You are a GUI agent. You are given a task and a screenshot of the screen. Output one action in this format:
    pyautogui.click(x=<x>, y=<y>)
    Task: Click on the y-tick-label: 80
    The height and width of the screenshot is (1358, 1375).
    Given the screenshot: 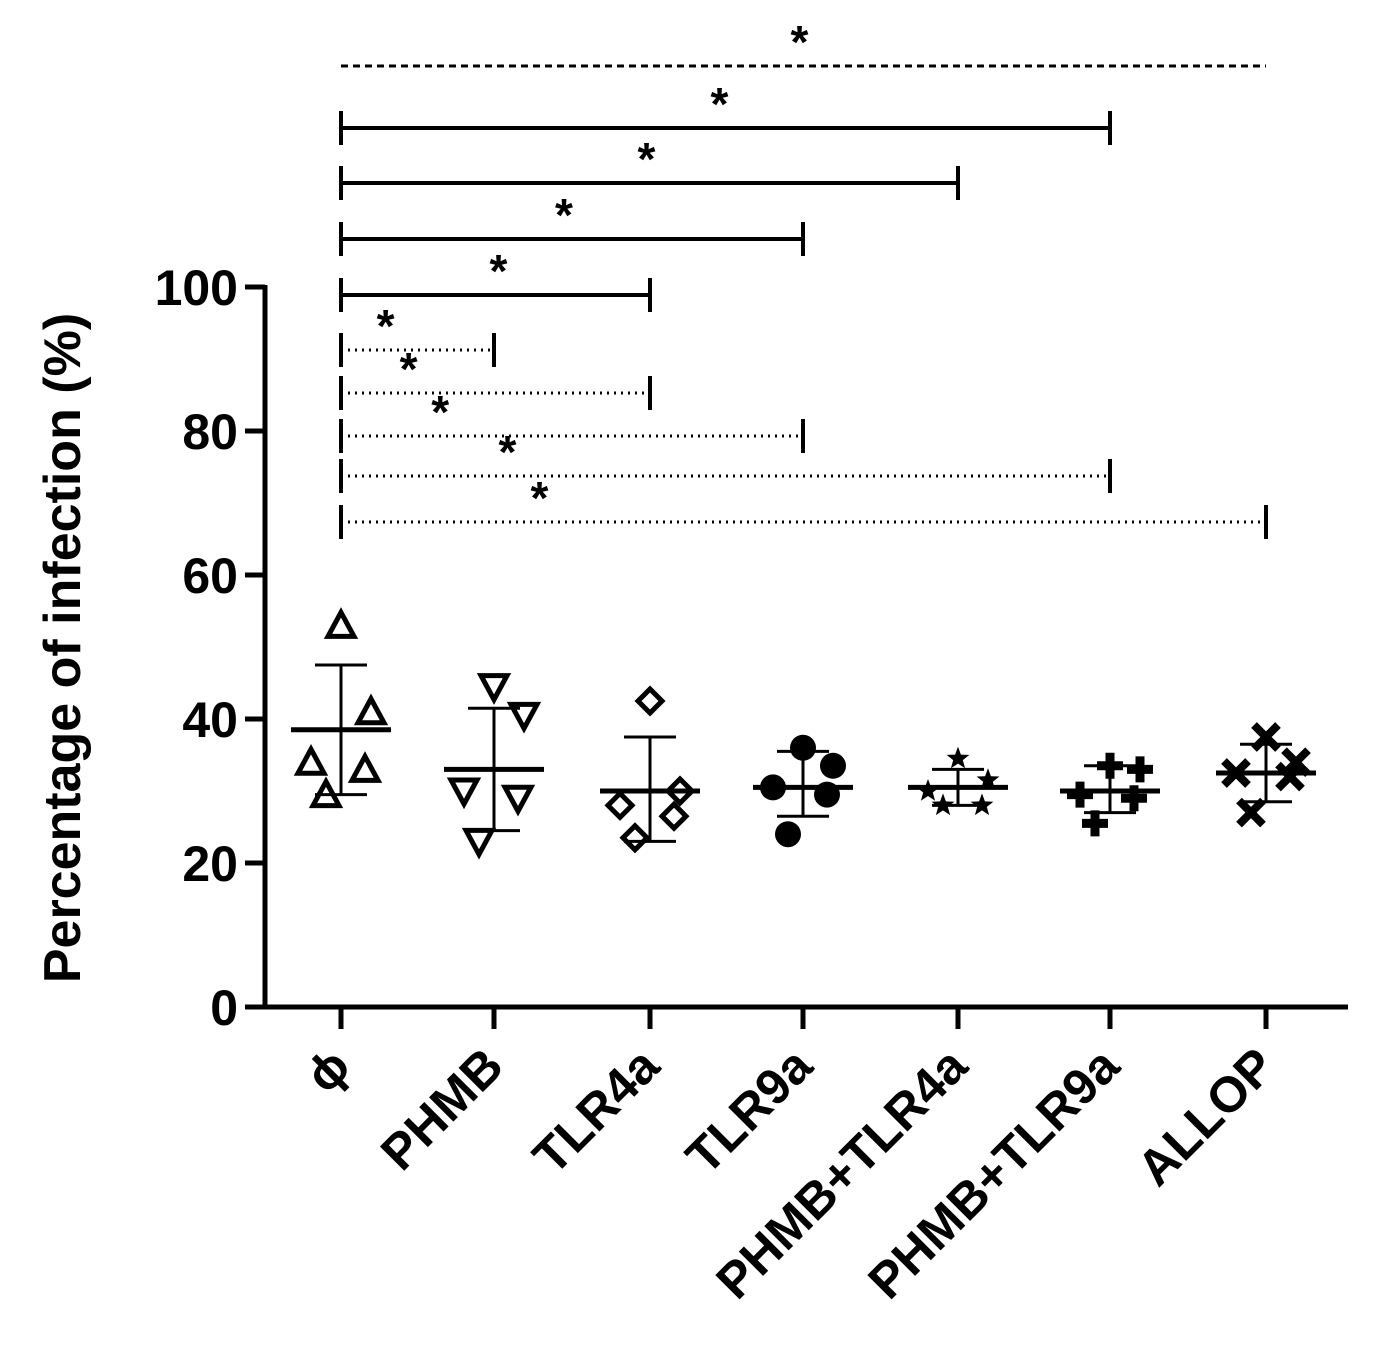 What is the action you would take?
    pyautogui.click(x=210, y=432)
    